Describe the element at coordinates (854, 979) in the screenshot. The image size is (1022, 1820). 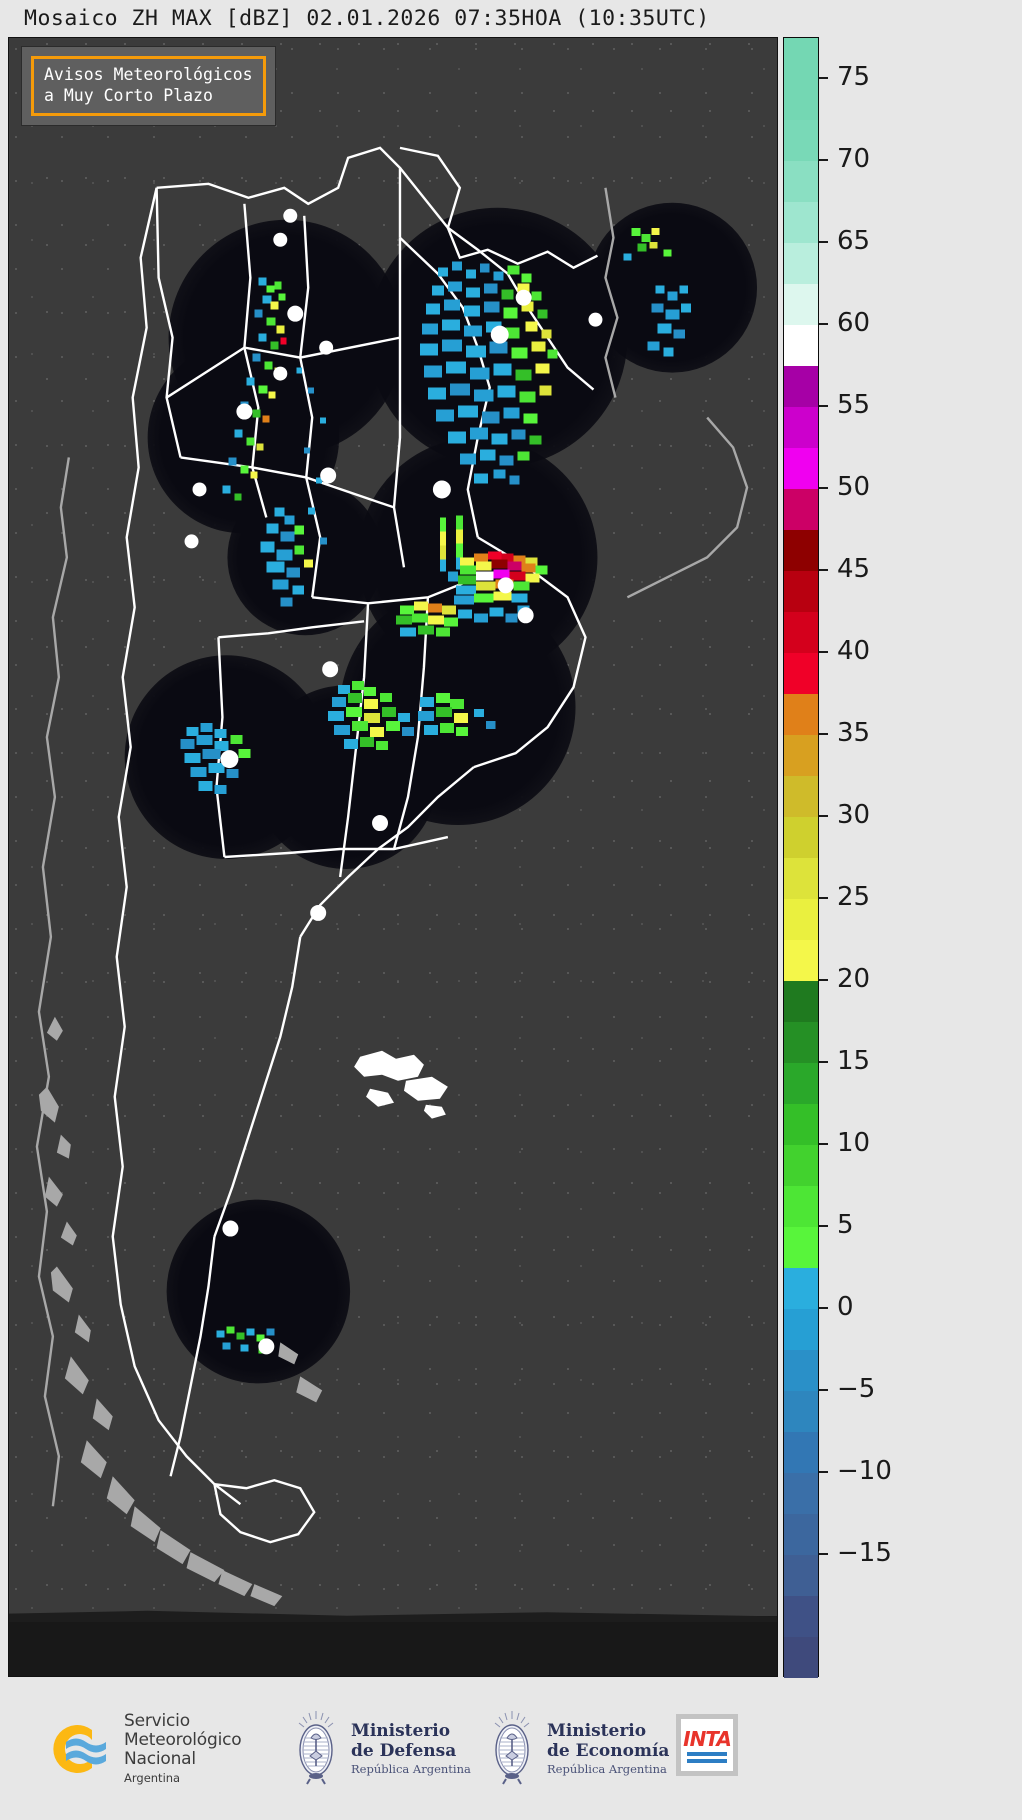
I see `colorbar-tick-label: 20` at that location.